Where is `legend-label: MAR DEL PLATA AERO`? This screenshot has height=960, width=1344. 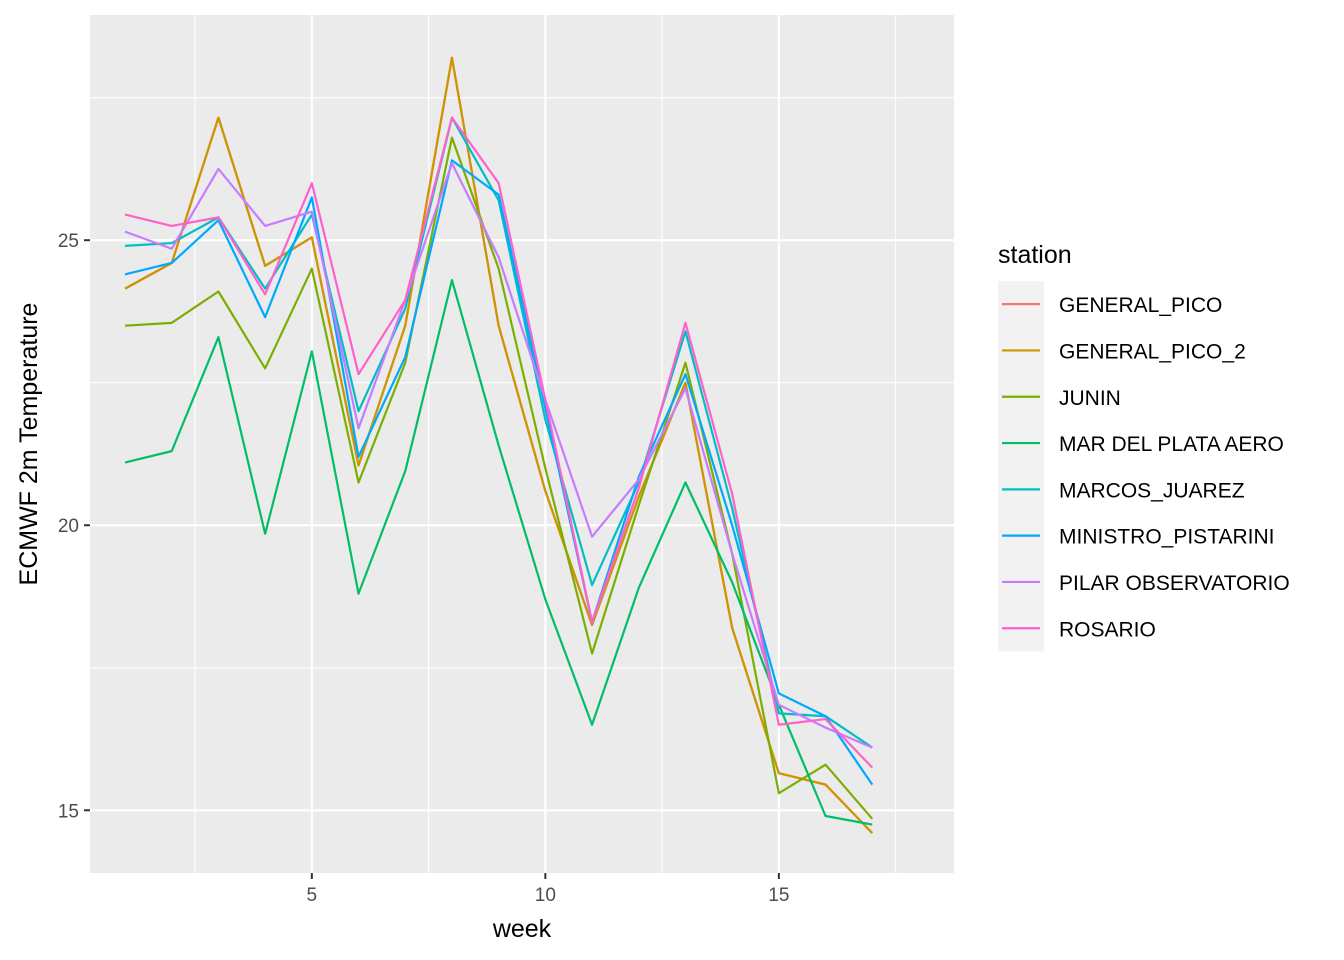 legend-label: MAR DEL PLATA AERO is located at coordinates (1171, 444).